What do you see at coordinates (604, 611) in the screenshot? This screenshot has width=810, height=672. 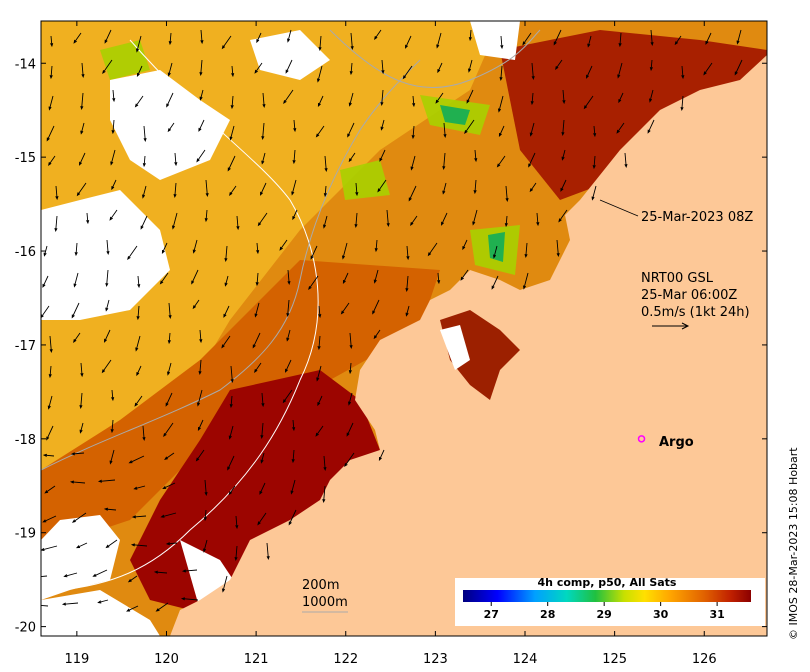 I see `colorbar-ticks: 27 28 29 30 31` at bounding box center [604, 611].